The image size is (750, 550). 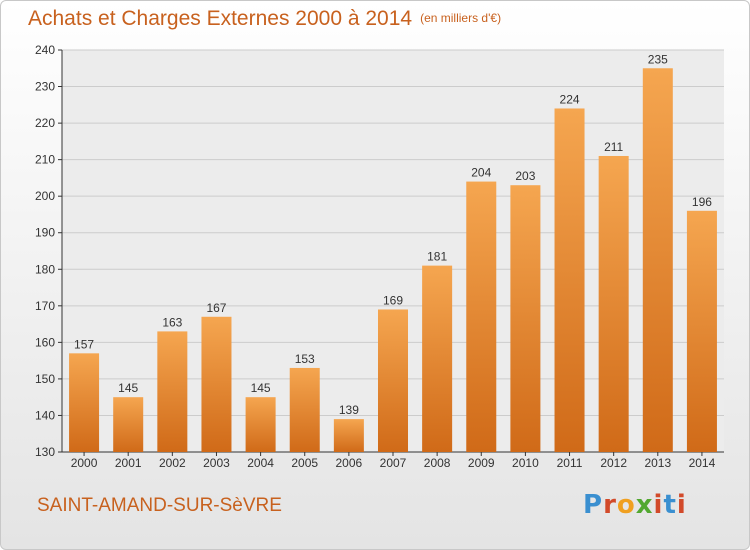 What do you see at coordinates (305, 359) in the screenshot?
I see `bar-value-label: 153` at bounding box center [305, 359].